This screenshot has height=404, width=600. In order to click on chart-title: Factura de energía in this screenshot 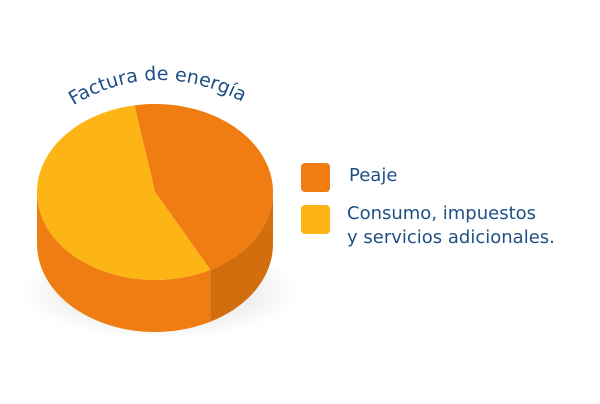, I will do `click(157, 86)`.